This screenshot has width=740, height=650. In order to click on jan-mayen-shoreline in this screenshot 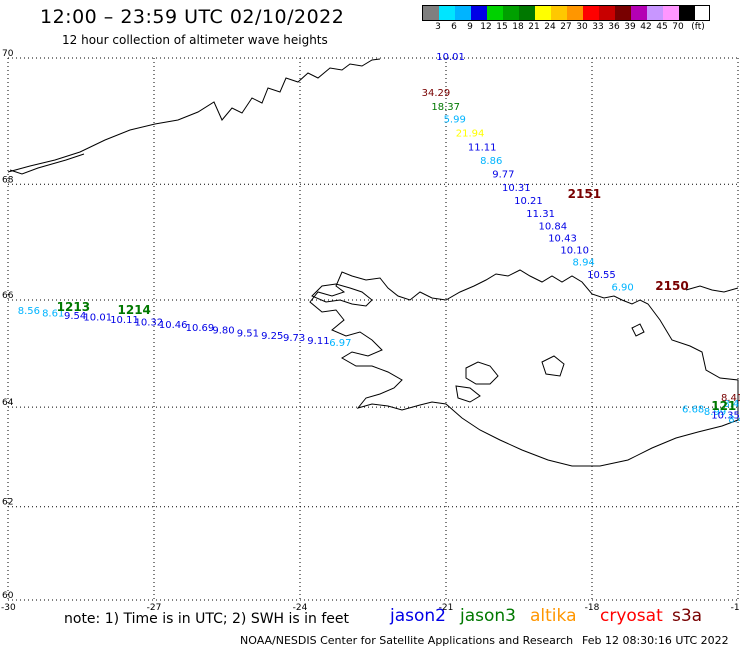, I will do `click(638, 330)`.